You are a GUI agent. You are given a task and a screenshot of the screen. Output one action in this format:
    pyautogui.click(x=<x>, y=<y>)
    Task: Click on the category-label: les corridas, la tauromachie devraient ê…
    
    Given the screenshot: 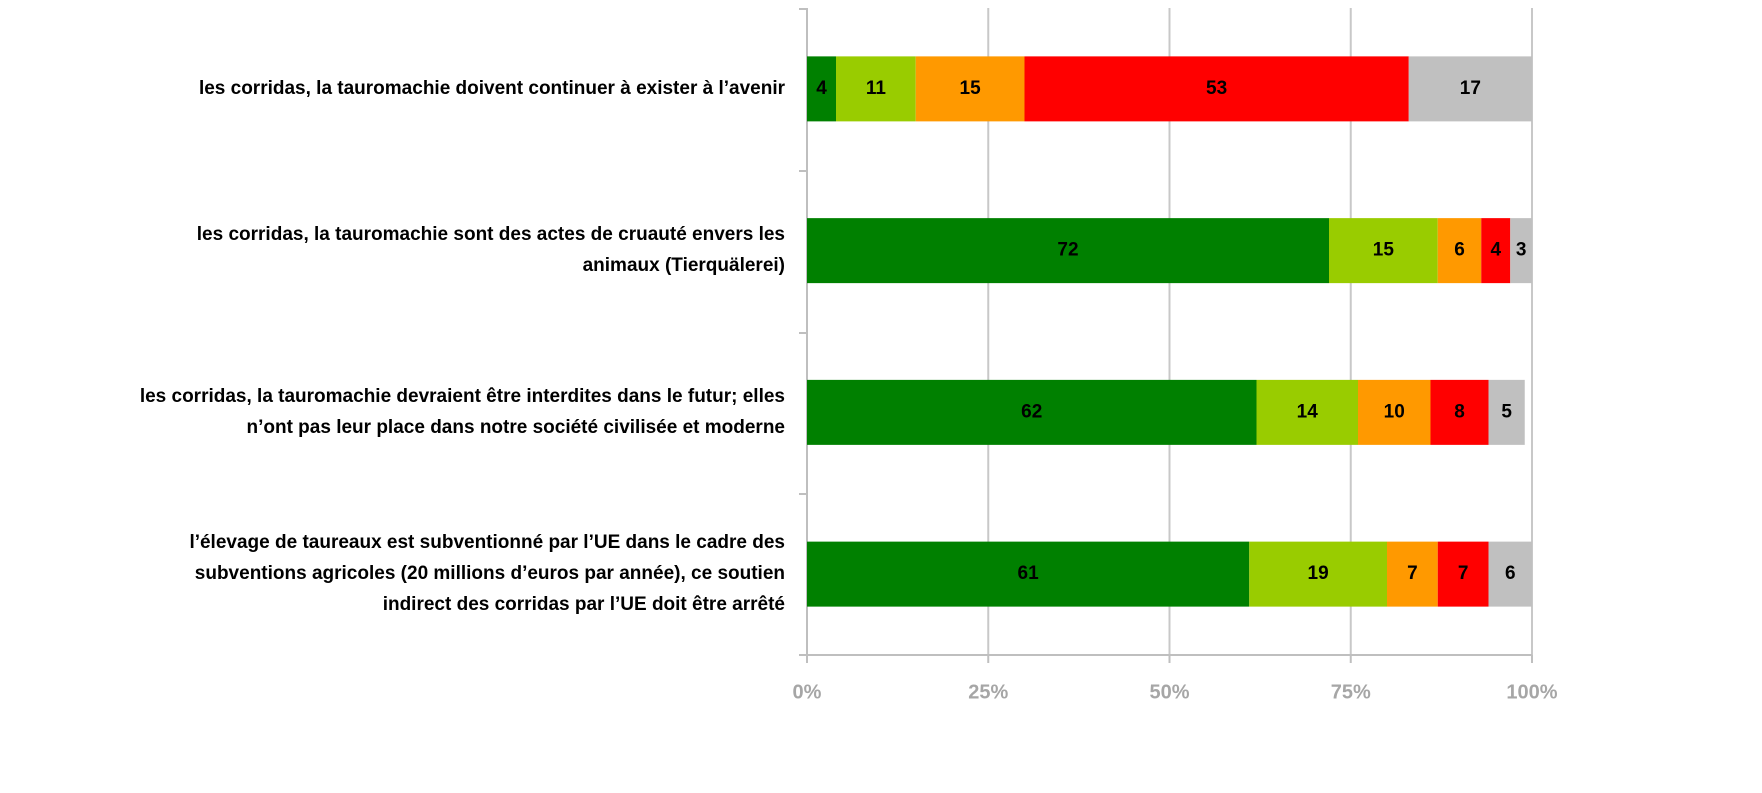 What is the action you would take?
    pyautogui.click(x=462, y=396)
    